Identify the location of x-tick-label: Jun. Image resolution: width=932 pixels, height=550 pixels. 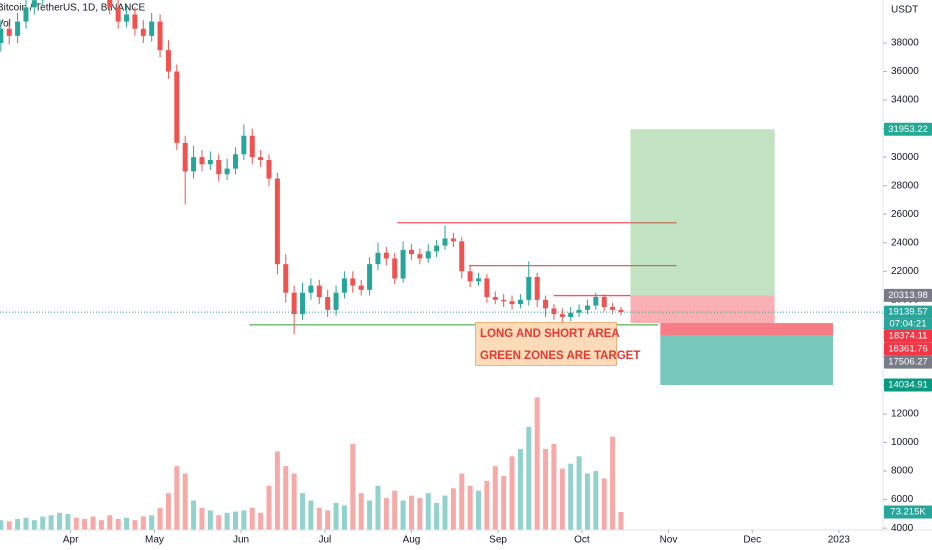
(241, 540).